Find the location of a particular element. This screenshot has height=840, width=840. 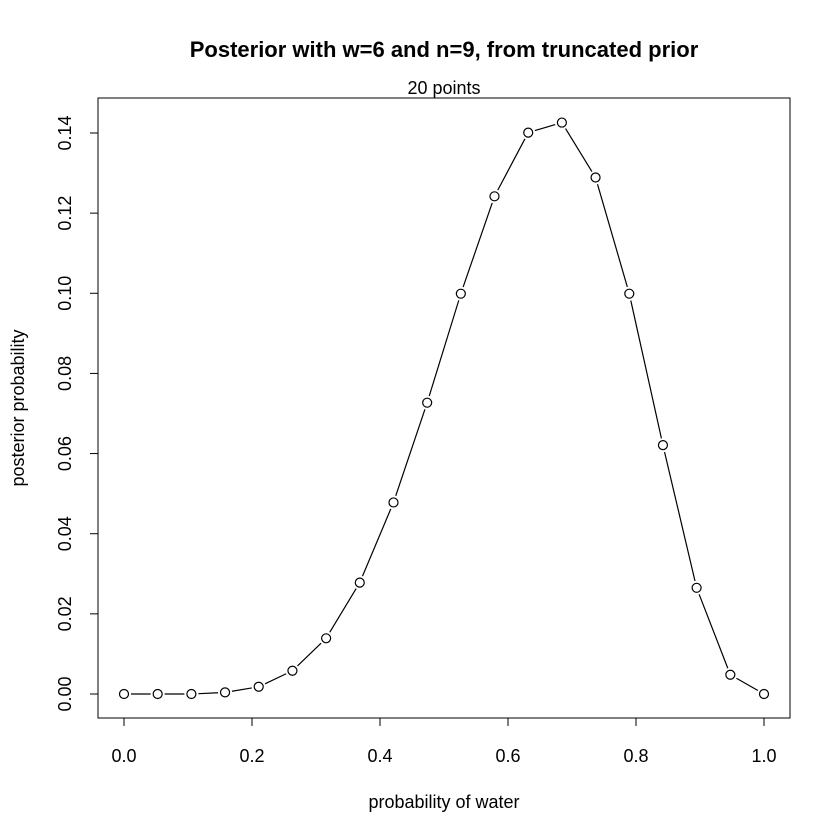

y-tick-label: 0.02 is located at coordinates (65, 613).